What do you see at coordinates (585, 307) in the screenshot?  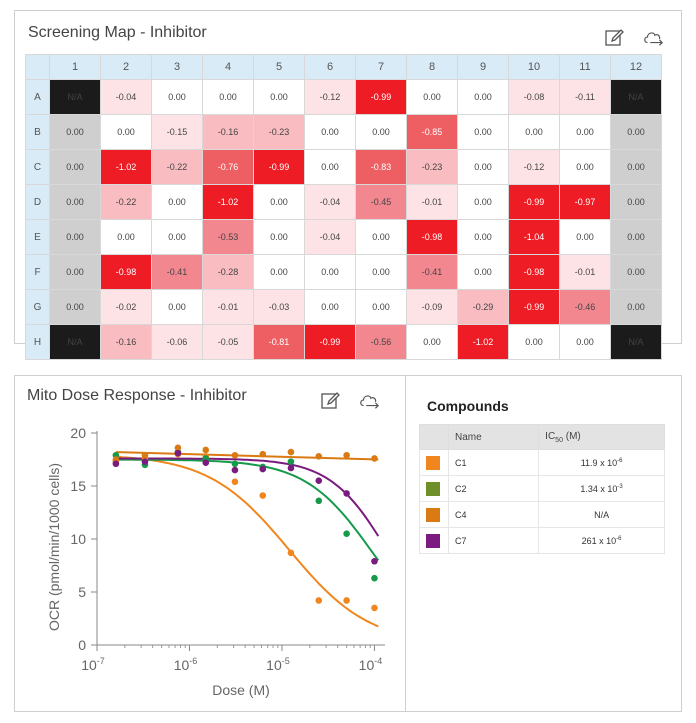 I see `well-cell: -0.46` at bounding box center [585, 307].